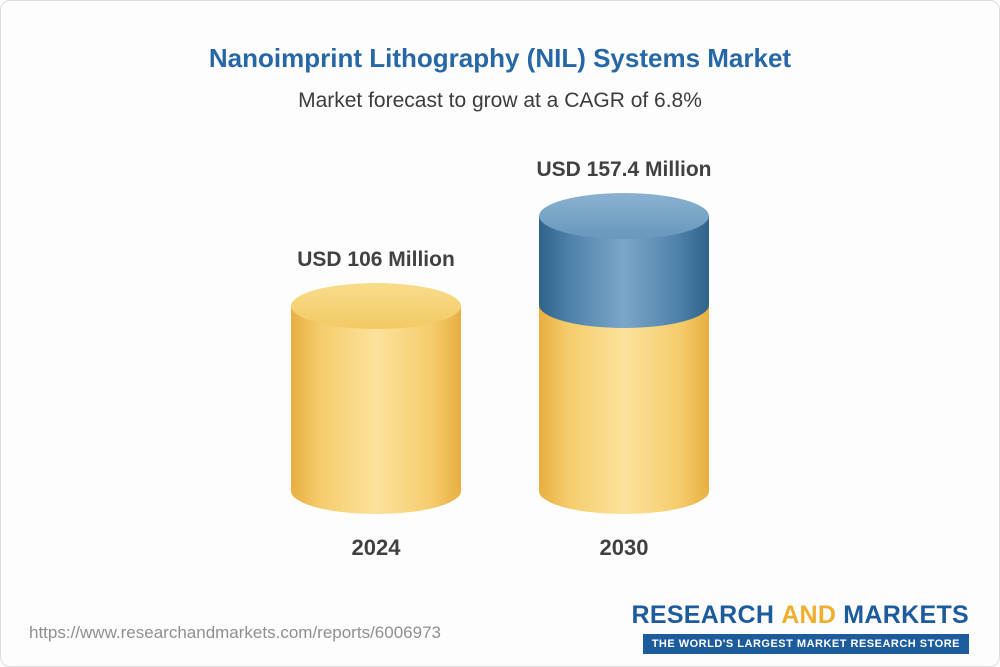 Image resolution: width=1000 pixels, height=667 pixels. I want to click on logo-word-markets: MARKETS, so click(906, 615).